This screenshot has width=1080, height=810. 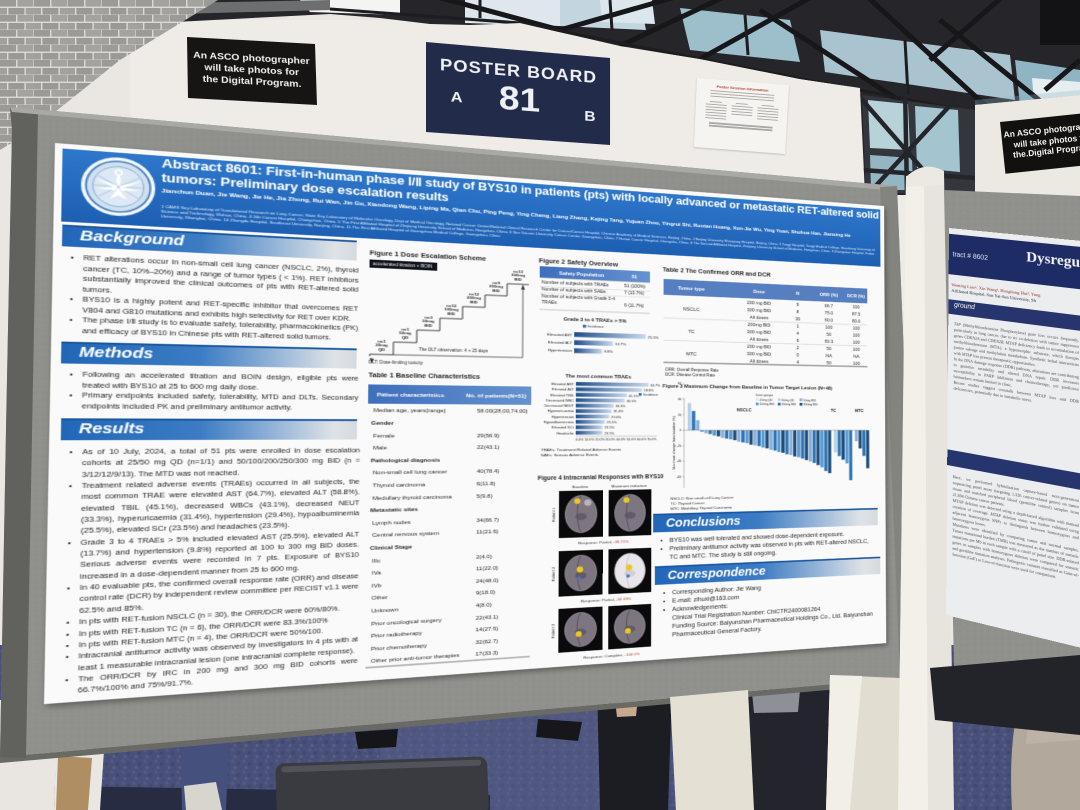 I want to click on svg-text: 0, so click(x=681, y=430).